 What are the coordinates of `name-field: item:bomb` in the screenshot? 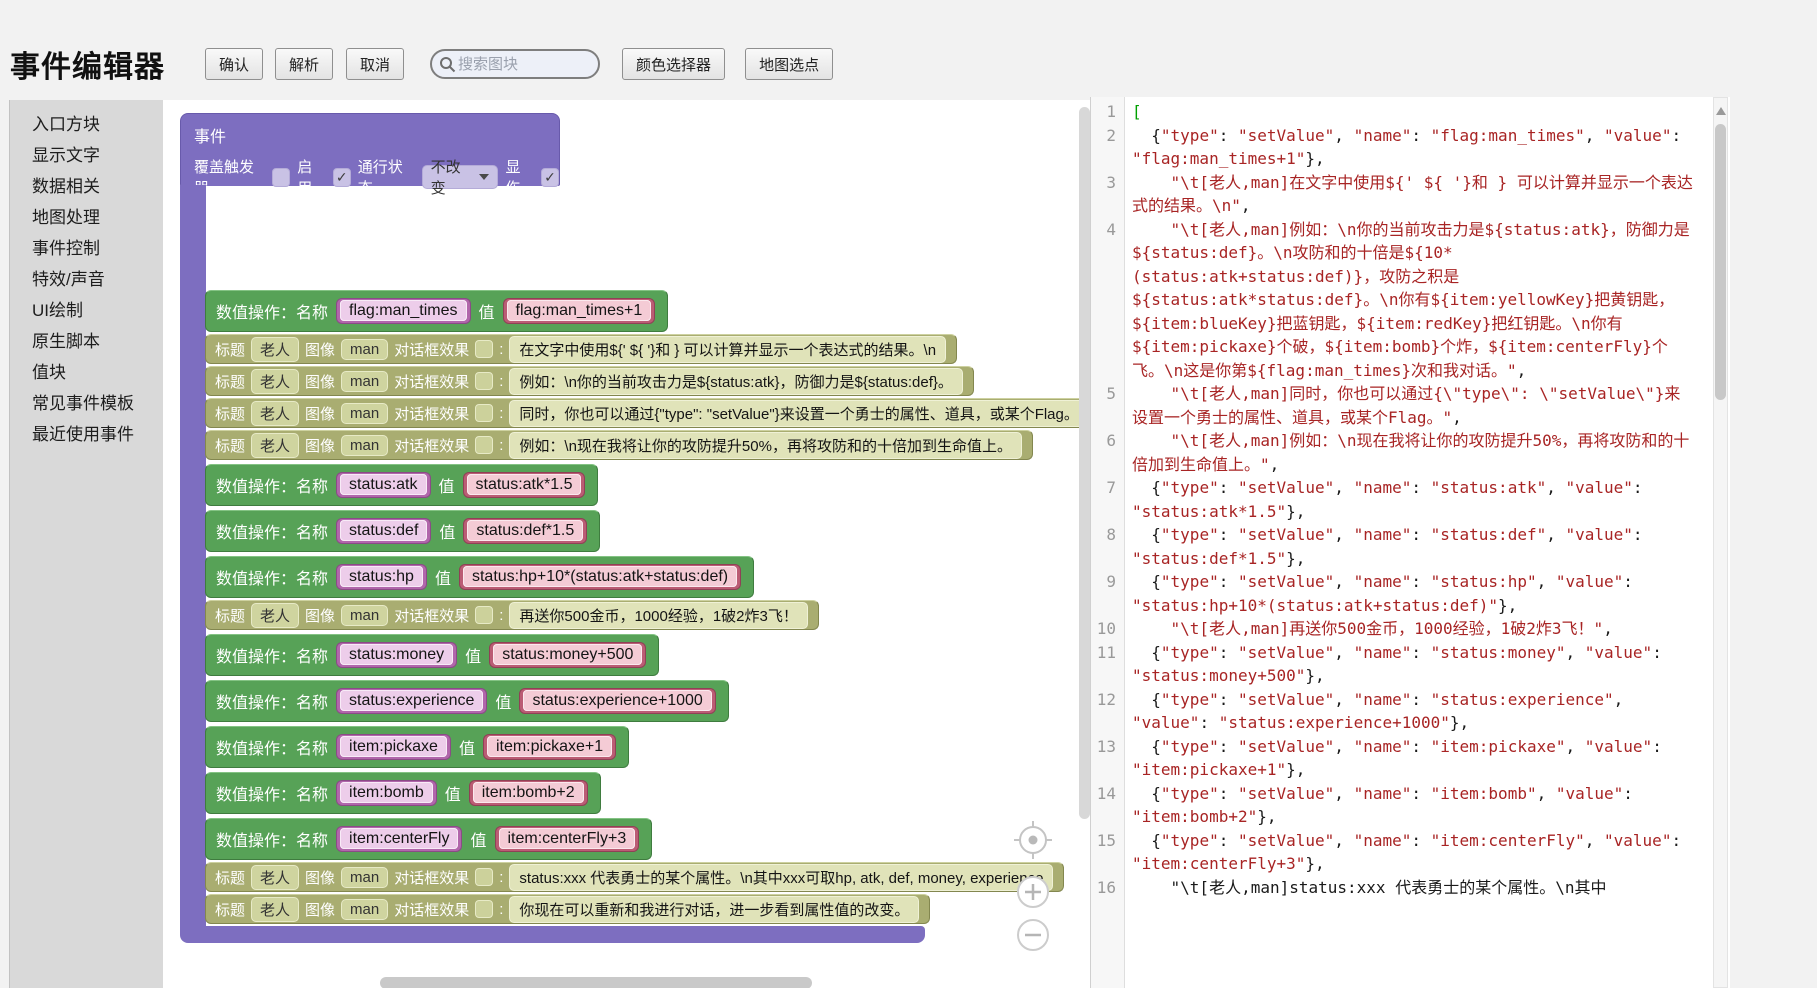 It's located at (386, 792).